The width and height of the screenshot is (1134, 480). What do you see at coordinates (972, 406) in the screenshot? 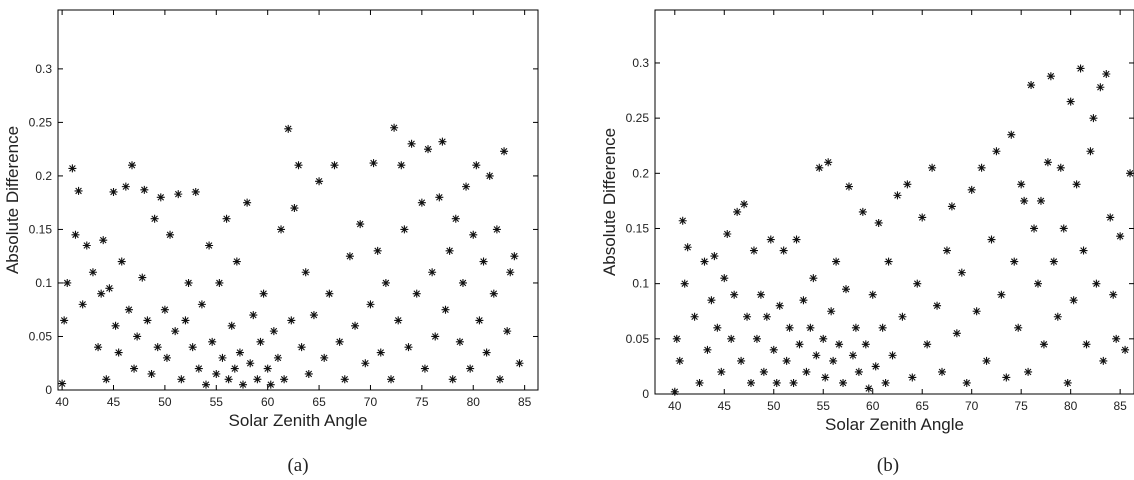
I see `x-tick-label: 70` at bounding box center [972, 406].